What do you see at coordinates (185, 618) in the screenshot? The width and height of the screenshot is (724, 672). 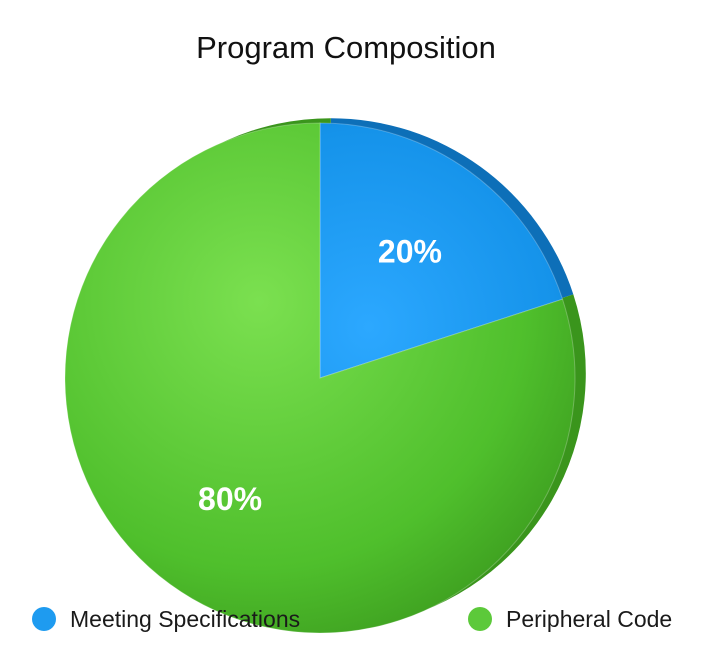 I see `legend-label: Meeting Specifications` at bounding box center [185, 618].